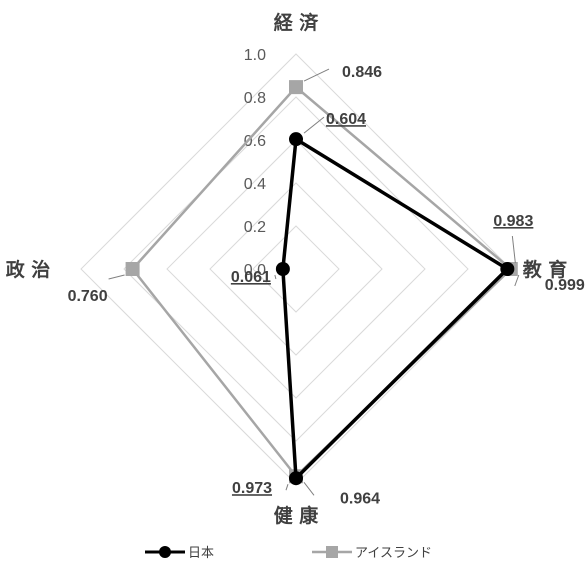  Describe the element at coordinates (393, 553) in the screenshot. I see `legend-label: アイスランド` at that location.